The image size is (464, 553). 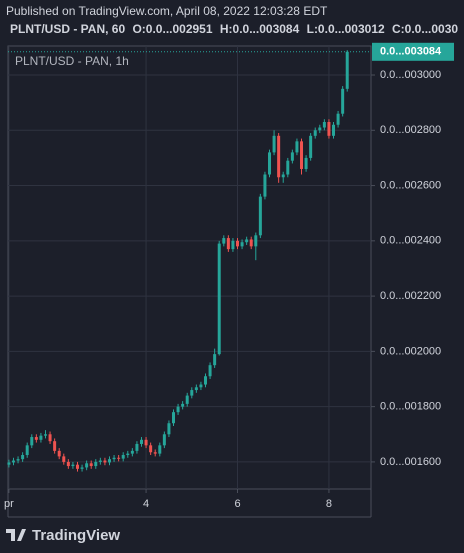 I want to click on last-price-box, so click(x=413, y=51).